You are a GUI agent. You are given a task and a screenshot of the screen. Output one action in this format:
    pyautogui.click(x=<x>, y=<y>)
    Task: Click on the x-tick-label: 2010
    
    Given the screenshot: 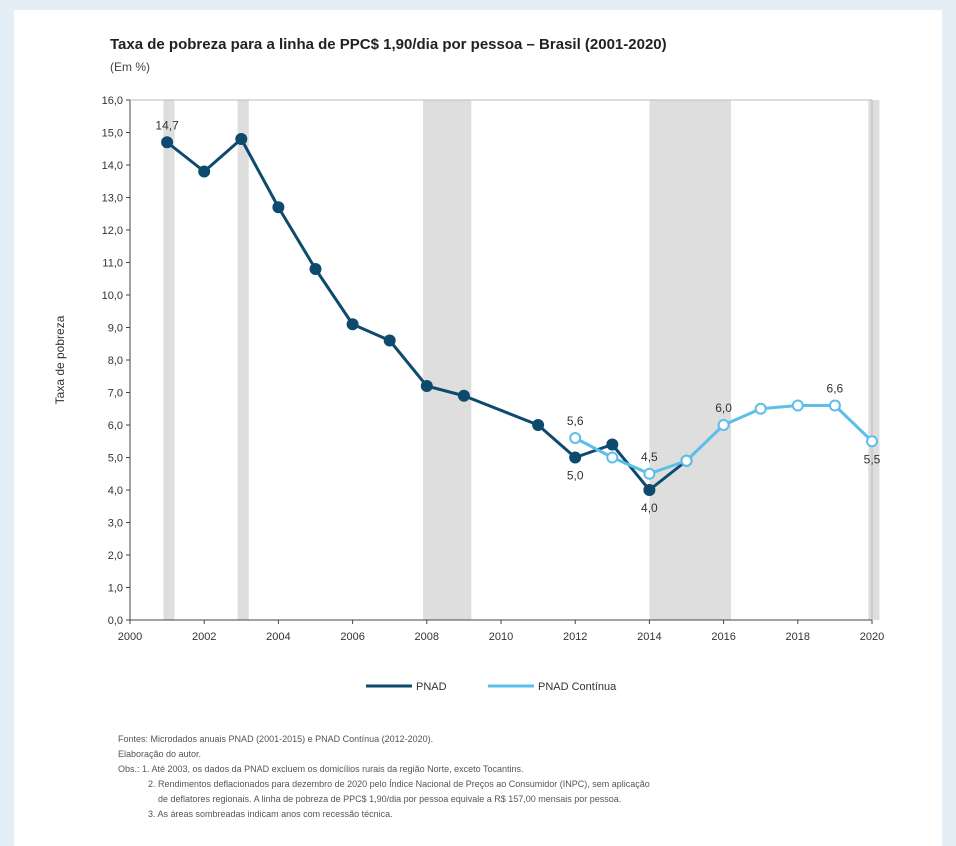 What is the action you would take?
    pyautogui.click(x=501, y=637)
    